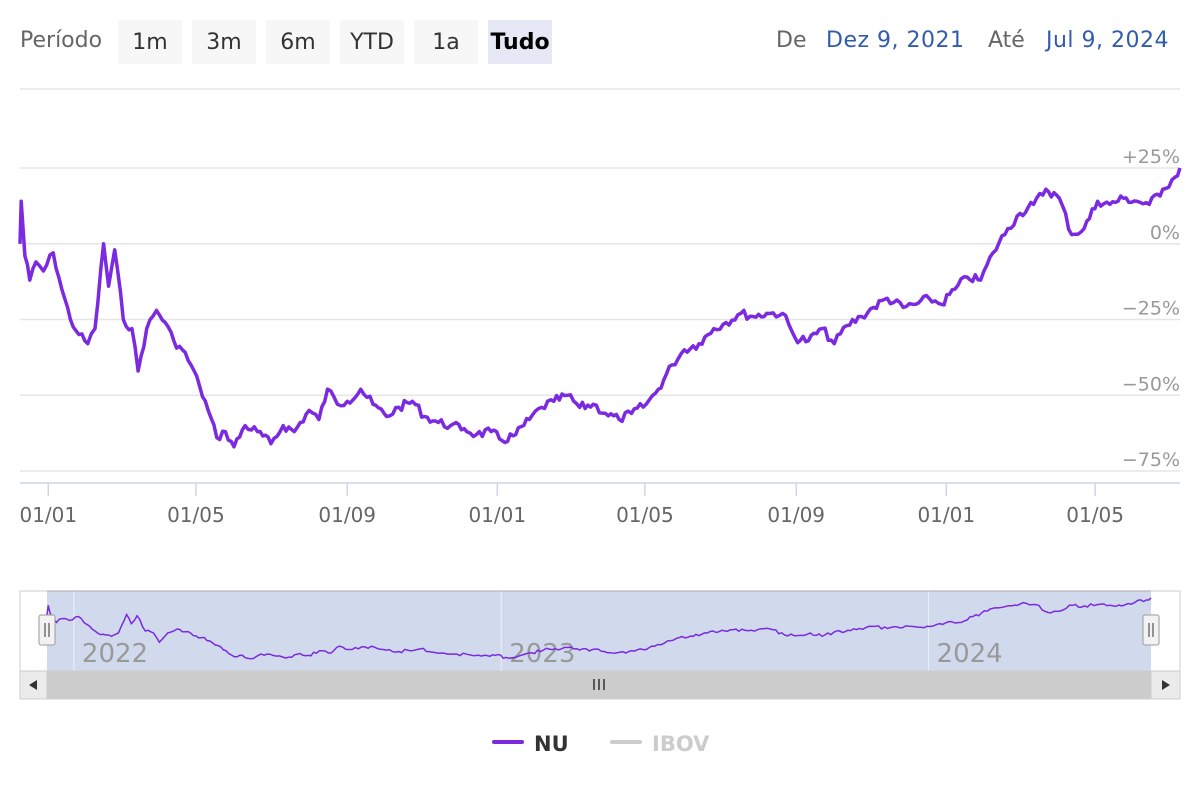  I want to click on navigator: 2022 2023 2024, so click(600, 631).